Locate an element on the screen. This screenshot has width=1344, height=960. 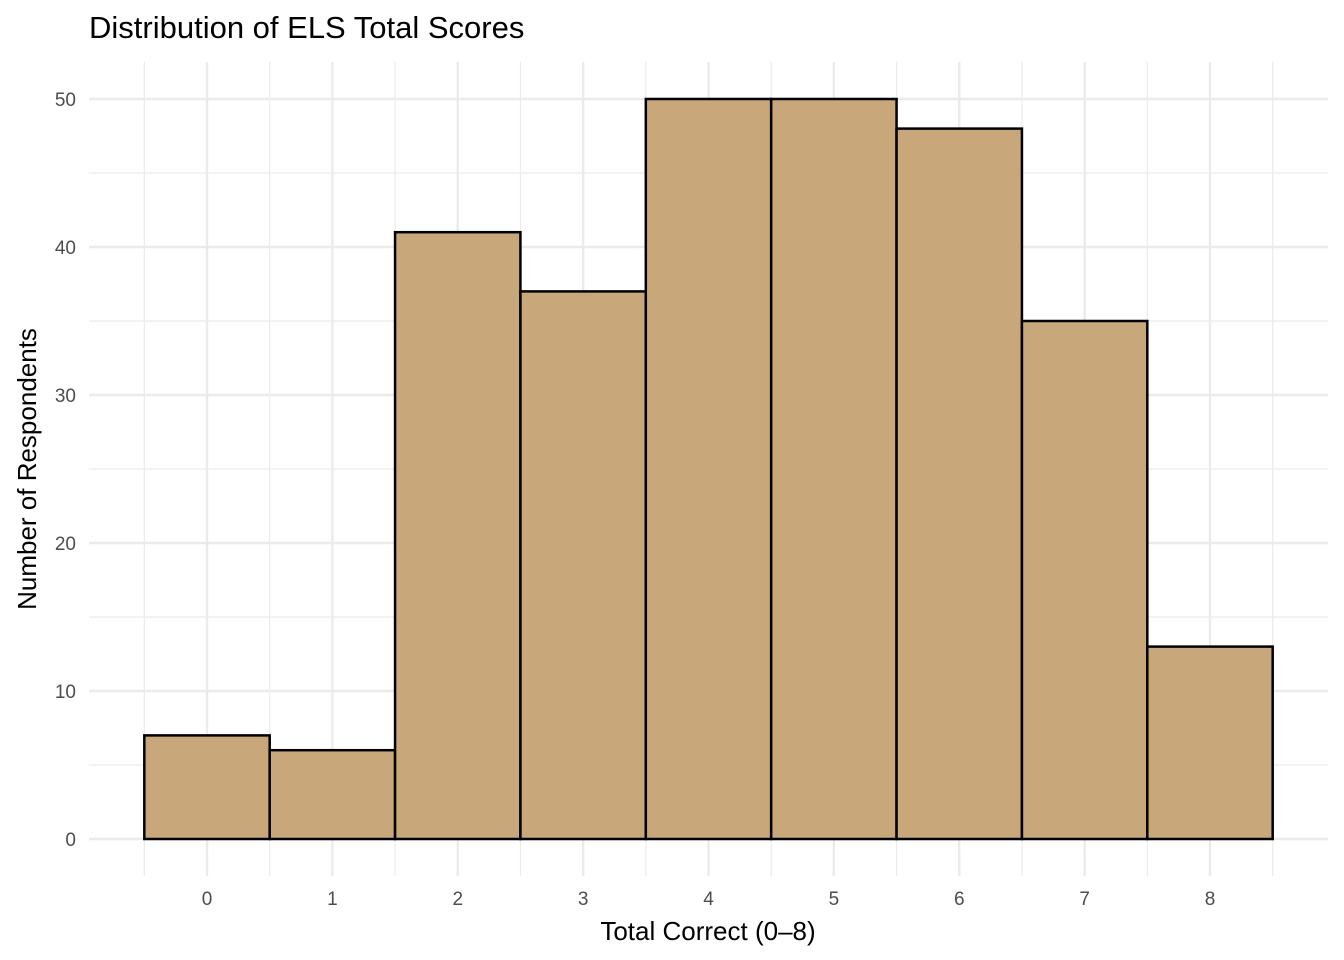
y-tick-label: 20 is located at coordinates (65, 544).